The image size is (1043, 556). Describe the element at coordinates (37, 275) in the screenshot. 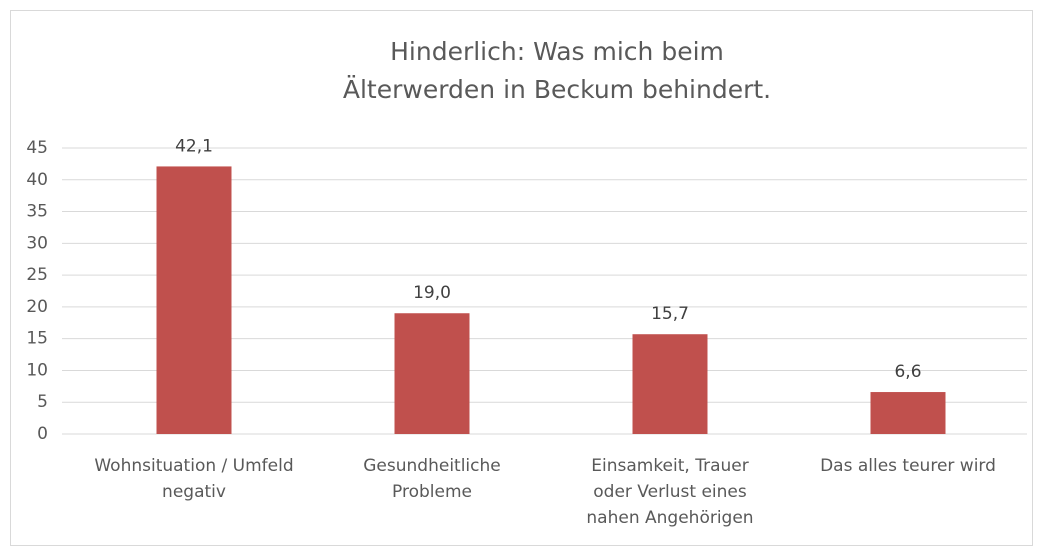

I see `y-tick-label: 25` at that location.